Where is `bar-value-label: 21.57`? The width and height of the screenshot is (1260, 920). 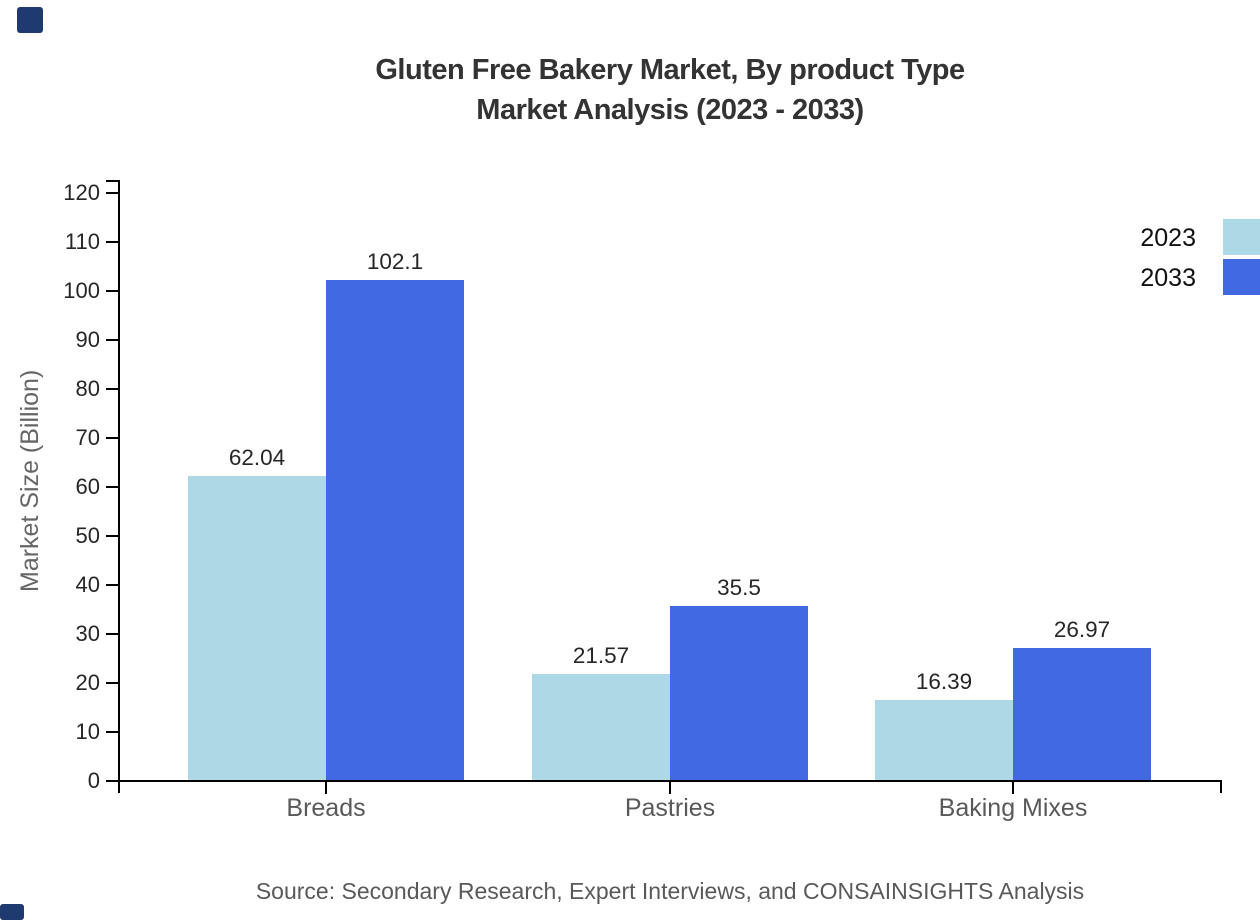
bar-value-label: 21.57 is located at coordinates (601, 656).